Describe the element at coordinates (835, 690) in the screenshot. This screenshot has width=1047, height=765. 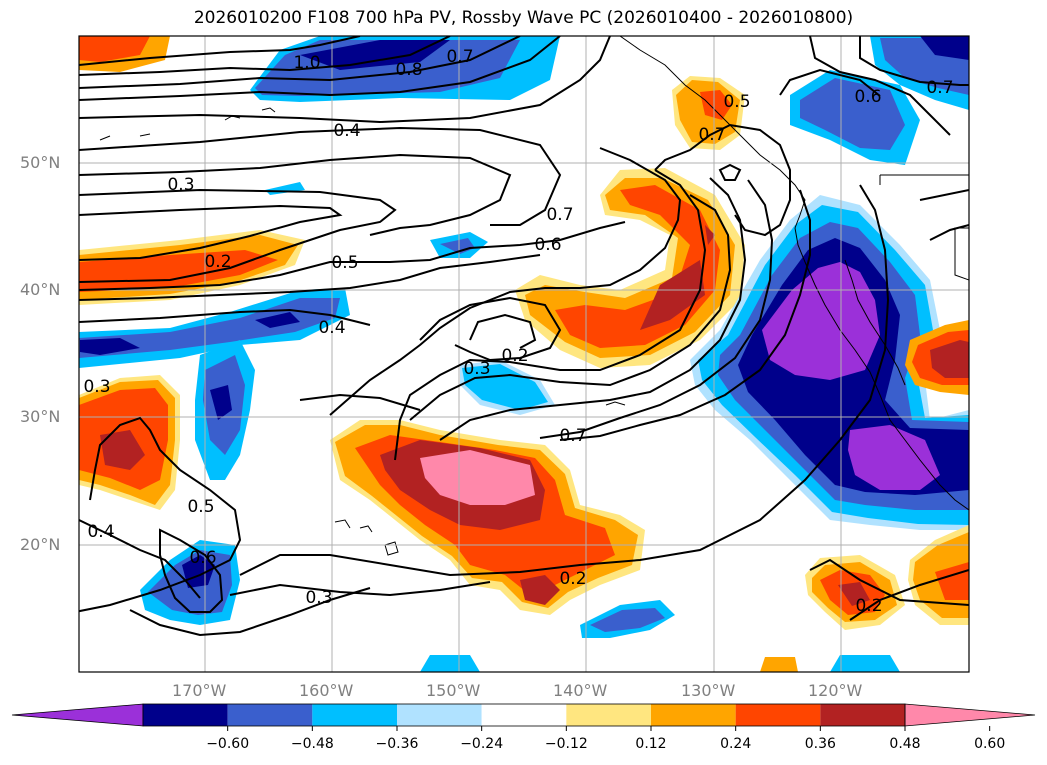
I see `lon-label-120w: 120°W` at that location.